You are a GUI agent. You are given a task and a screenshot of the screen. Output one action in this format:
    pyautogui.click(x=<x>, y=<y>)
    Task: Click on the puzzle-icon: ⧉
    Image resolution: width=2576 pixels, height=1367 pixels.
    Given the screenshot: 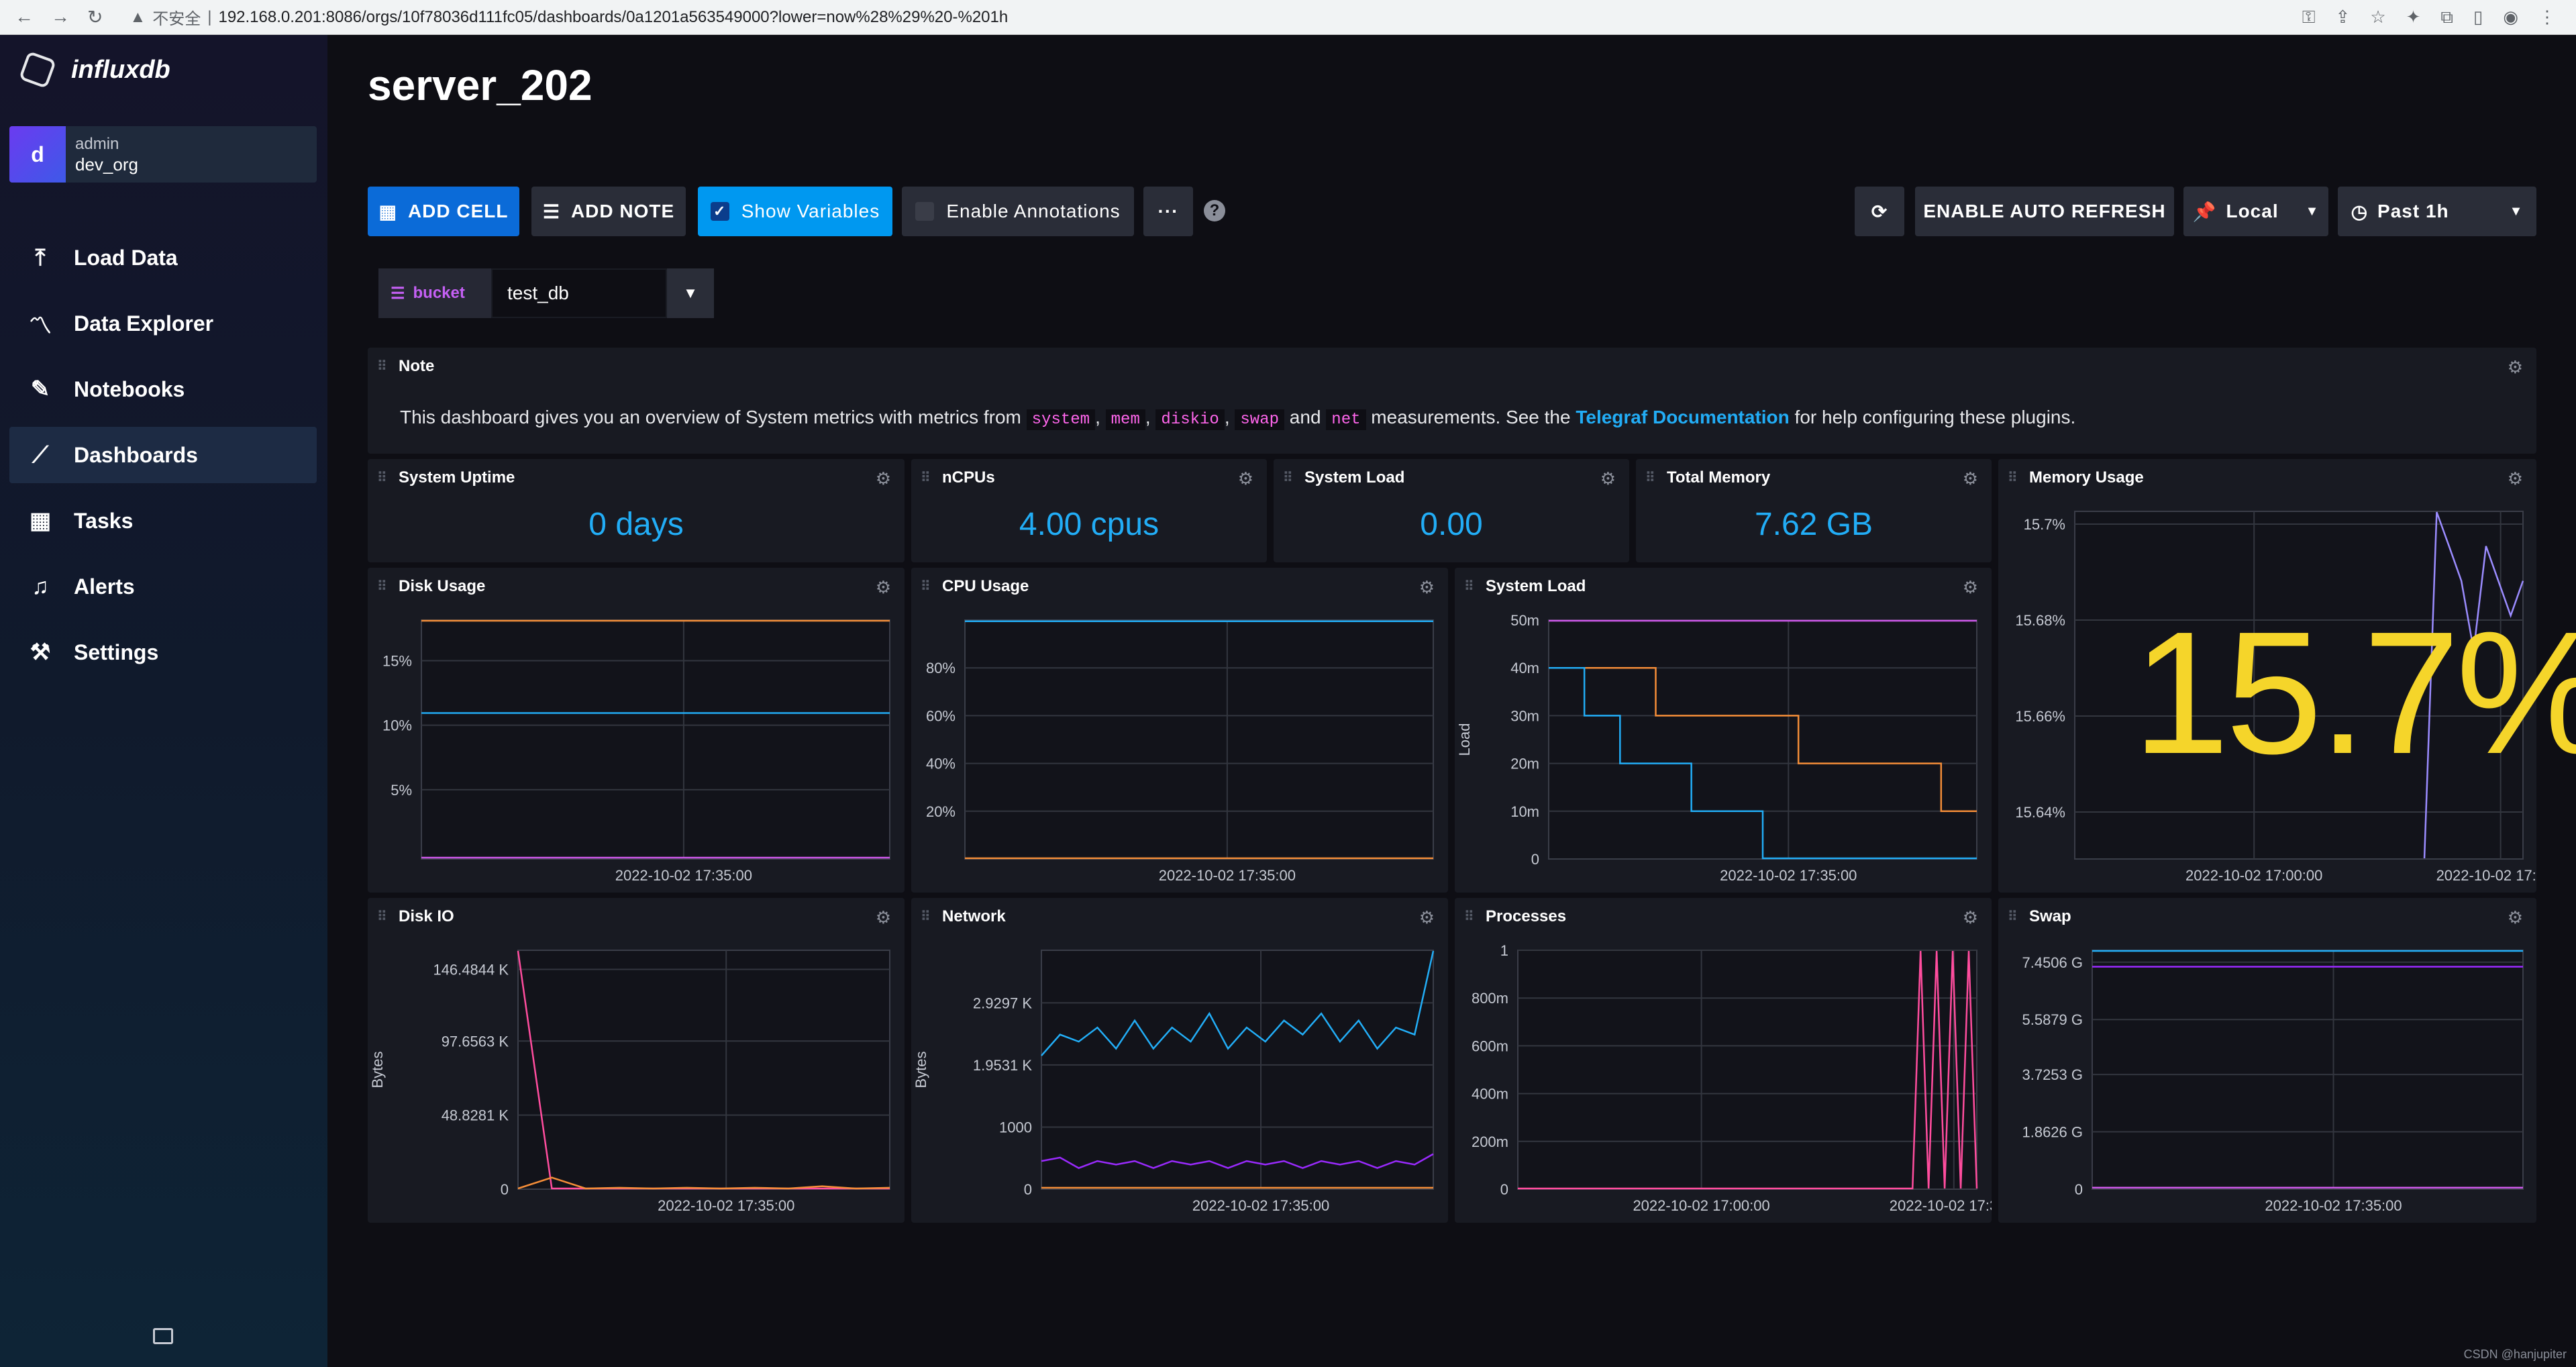 What is the action you would take?
    pyautogui.click(x=2446, y=17)
    